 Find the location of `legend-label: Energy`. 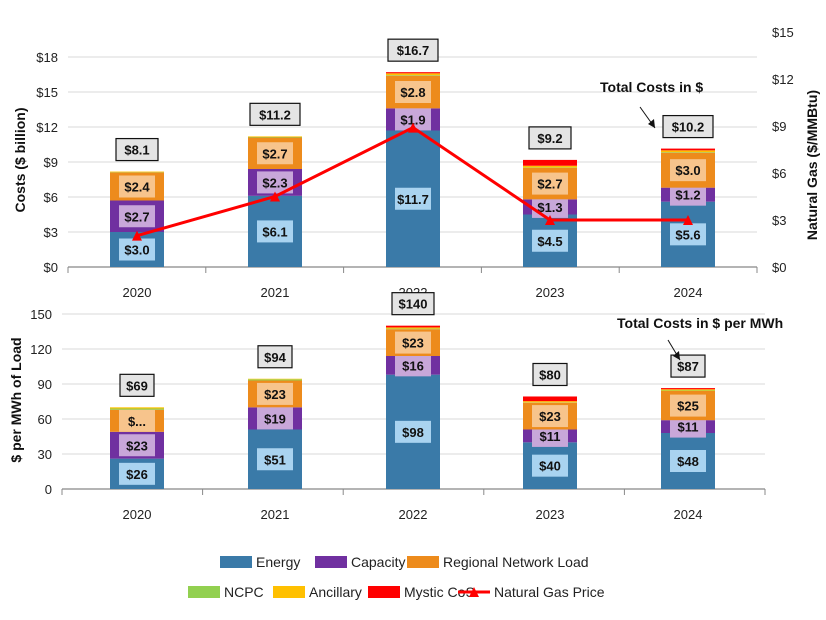

legend-label: Energy is located at coordinates (278, 562).